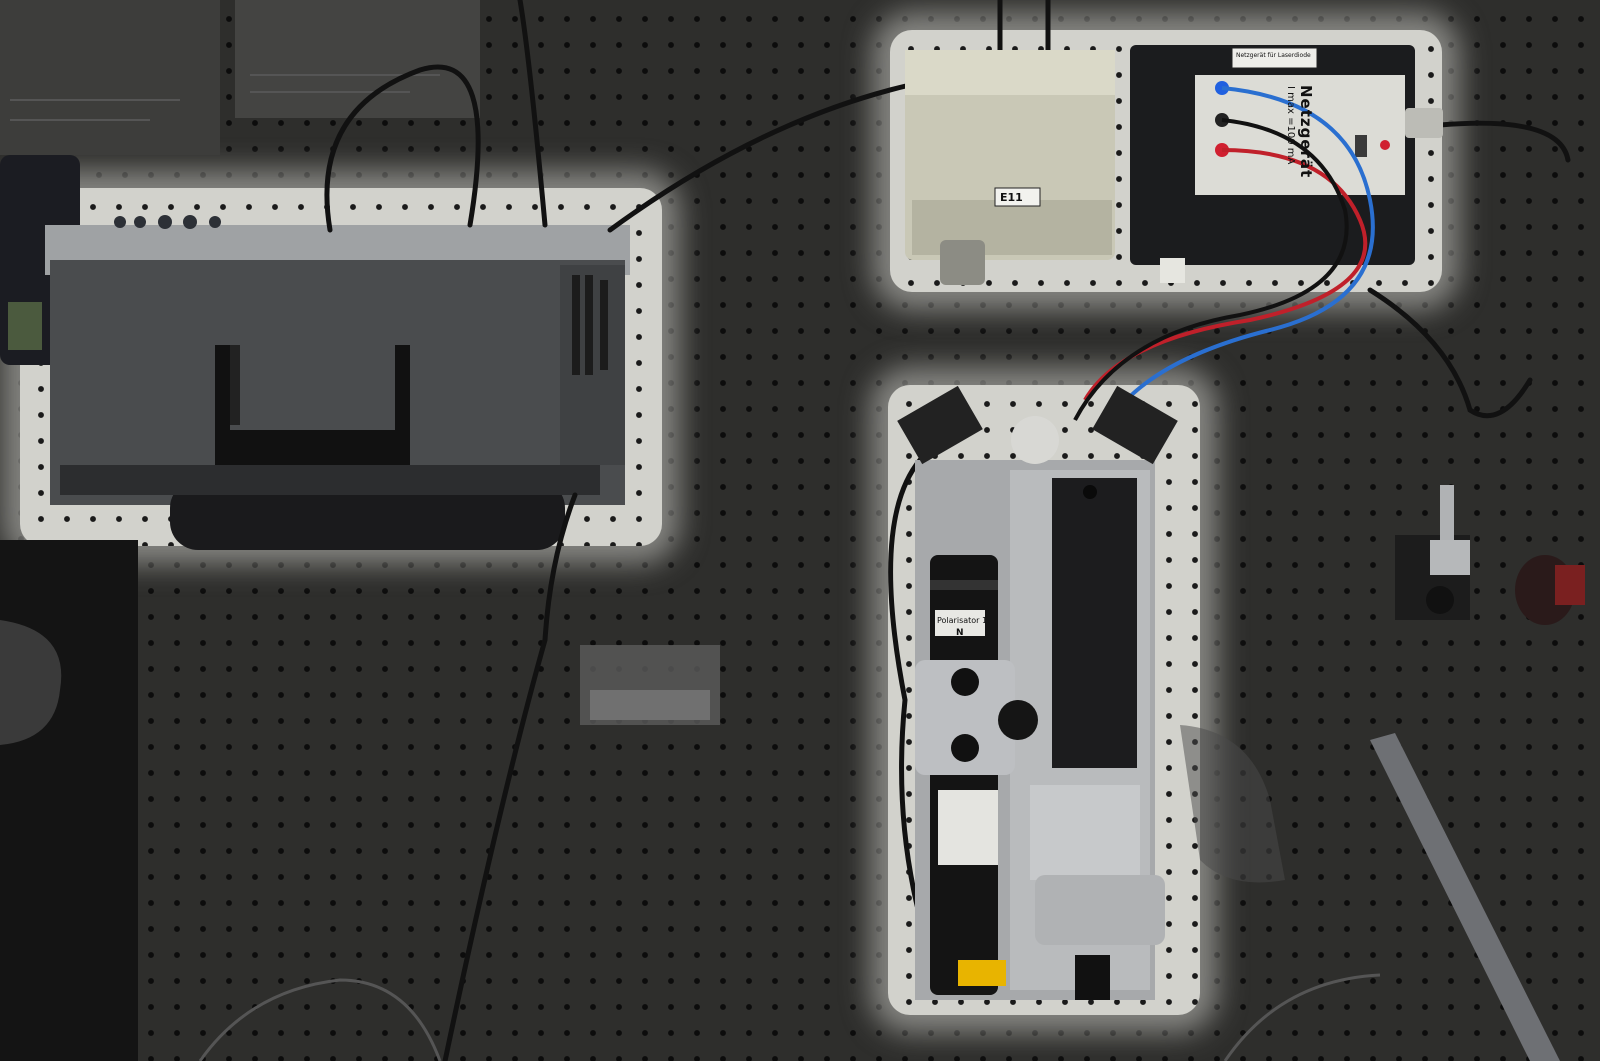 This screenshot has height=1061, width=1600. What do you see at coordinates (960, 633) in the screenshot?
I see `laser-tag-n: N` at bounding box center [960, 633].